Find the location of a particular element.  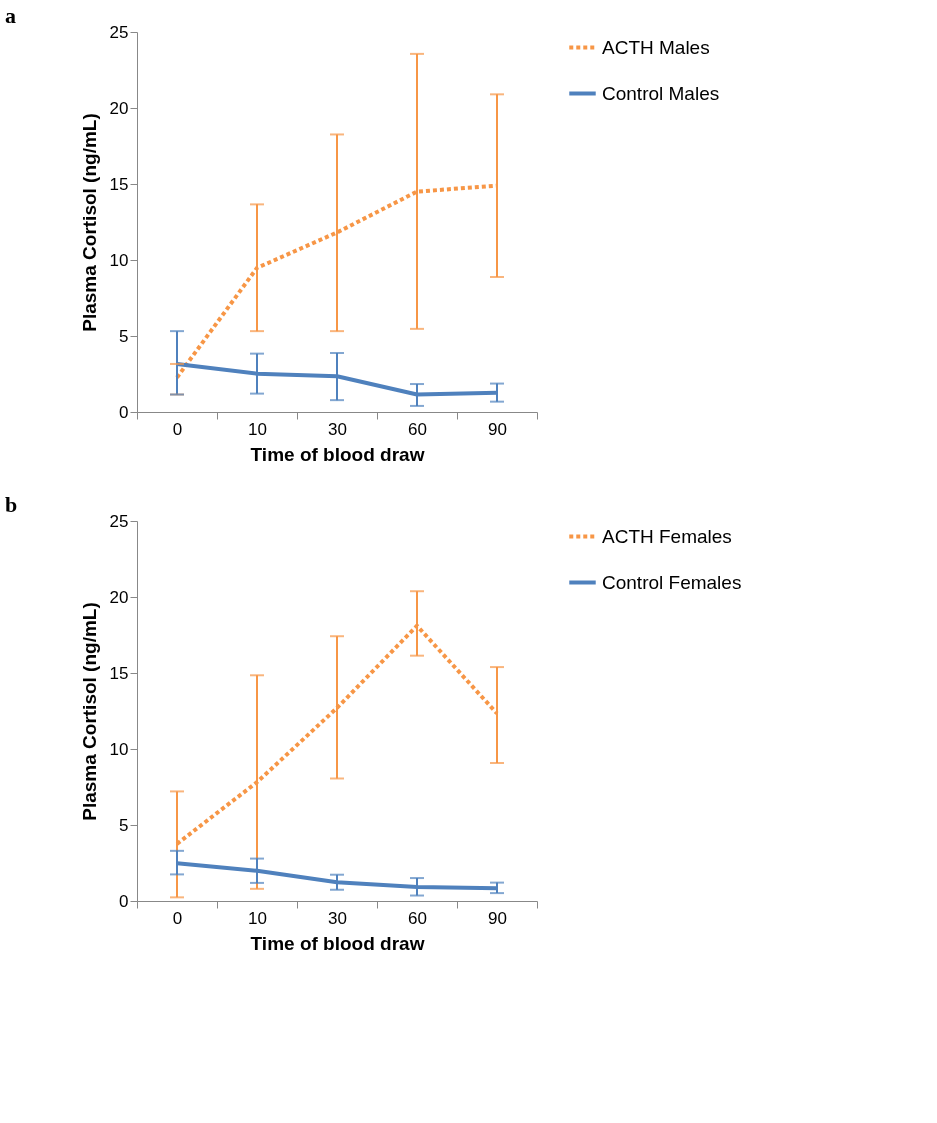

legend-label: Control Females is located at coordinates (672, 582).